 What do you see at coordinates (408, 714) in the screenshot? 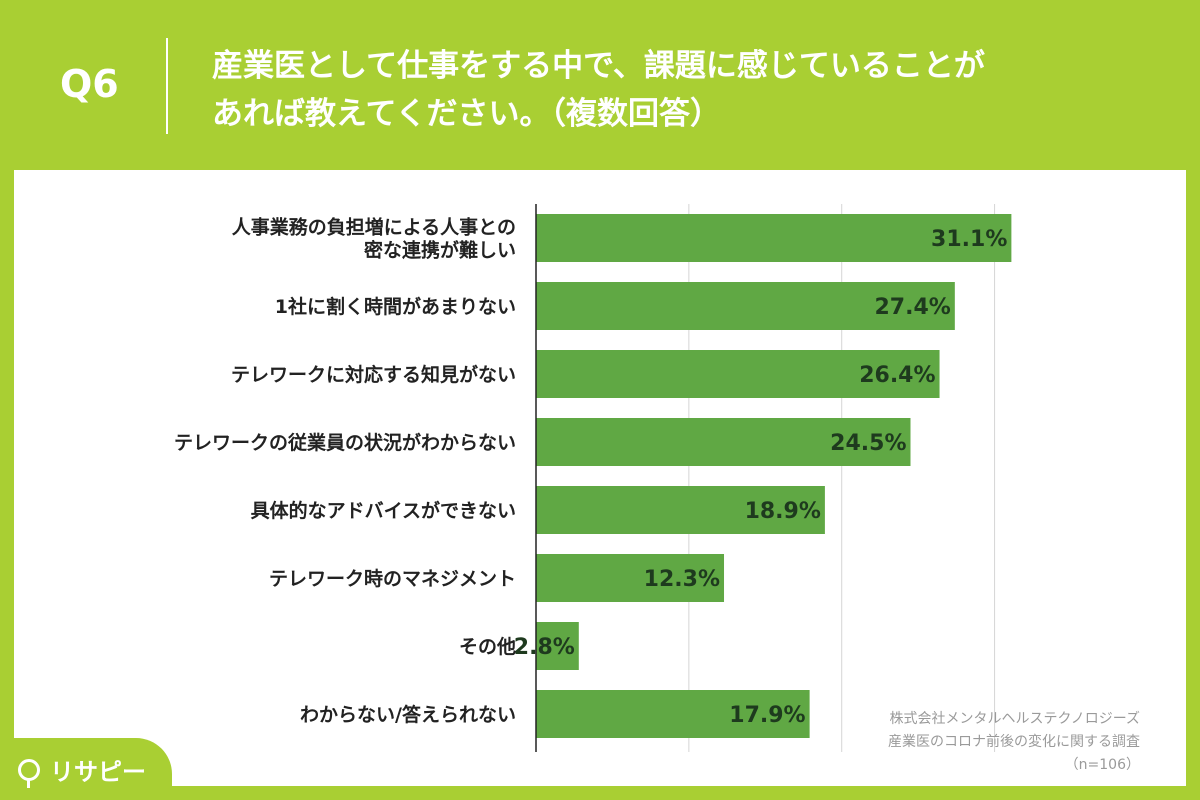
I see `category-label: わからない/答えられない` at bounding box center [408, 714].